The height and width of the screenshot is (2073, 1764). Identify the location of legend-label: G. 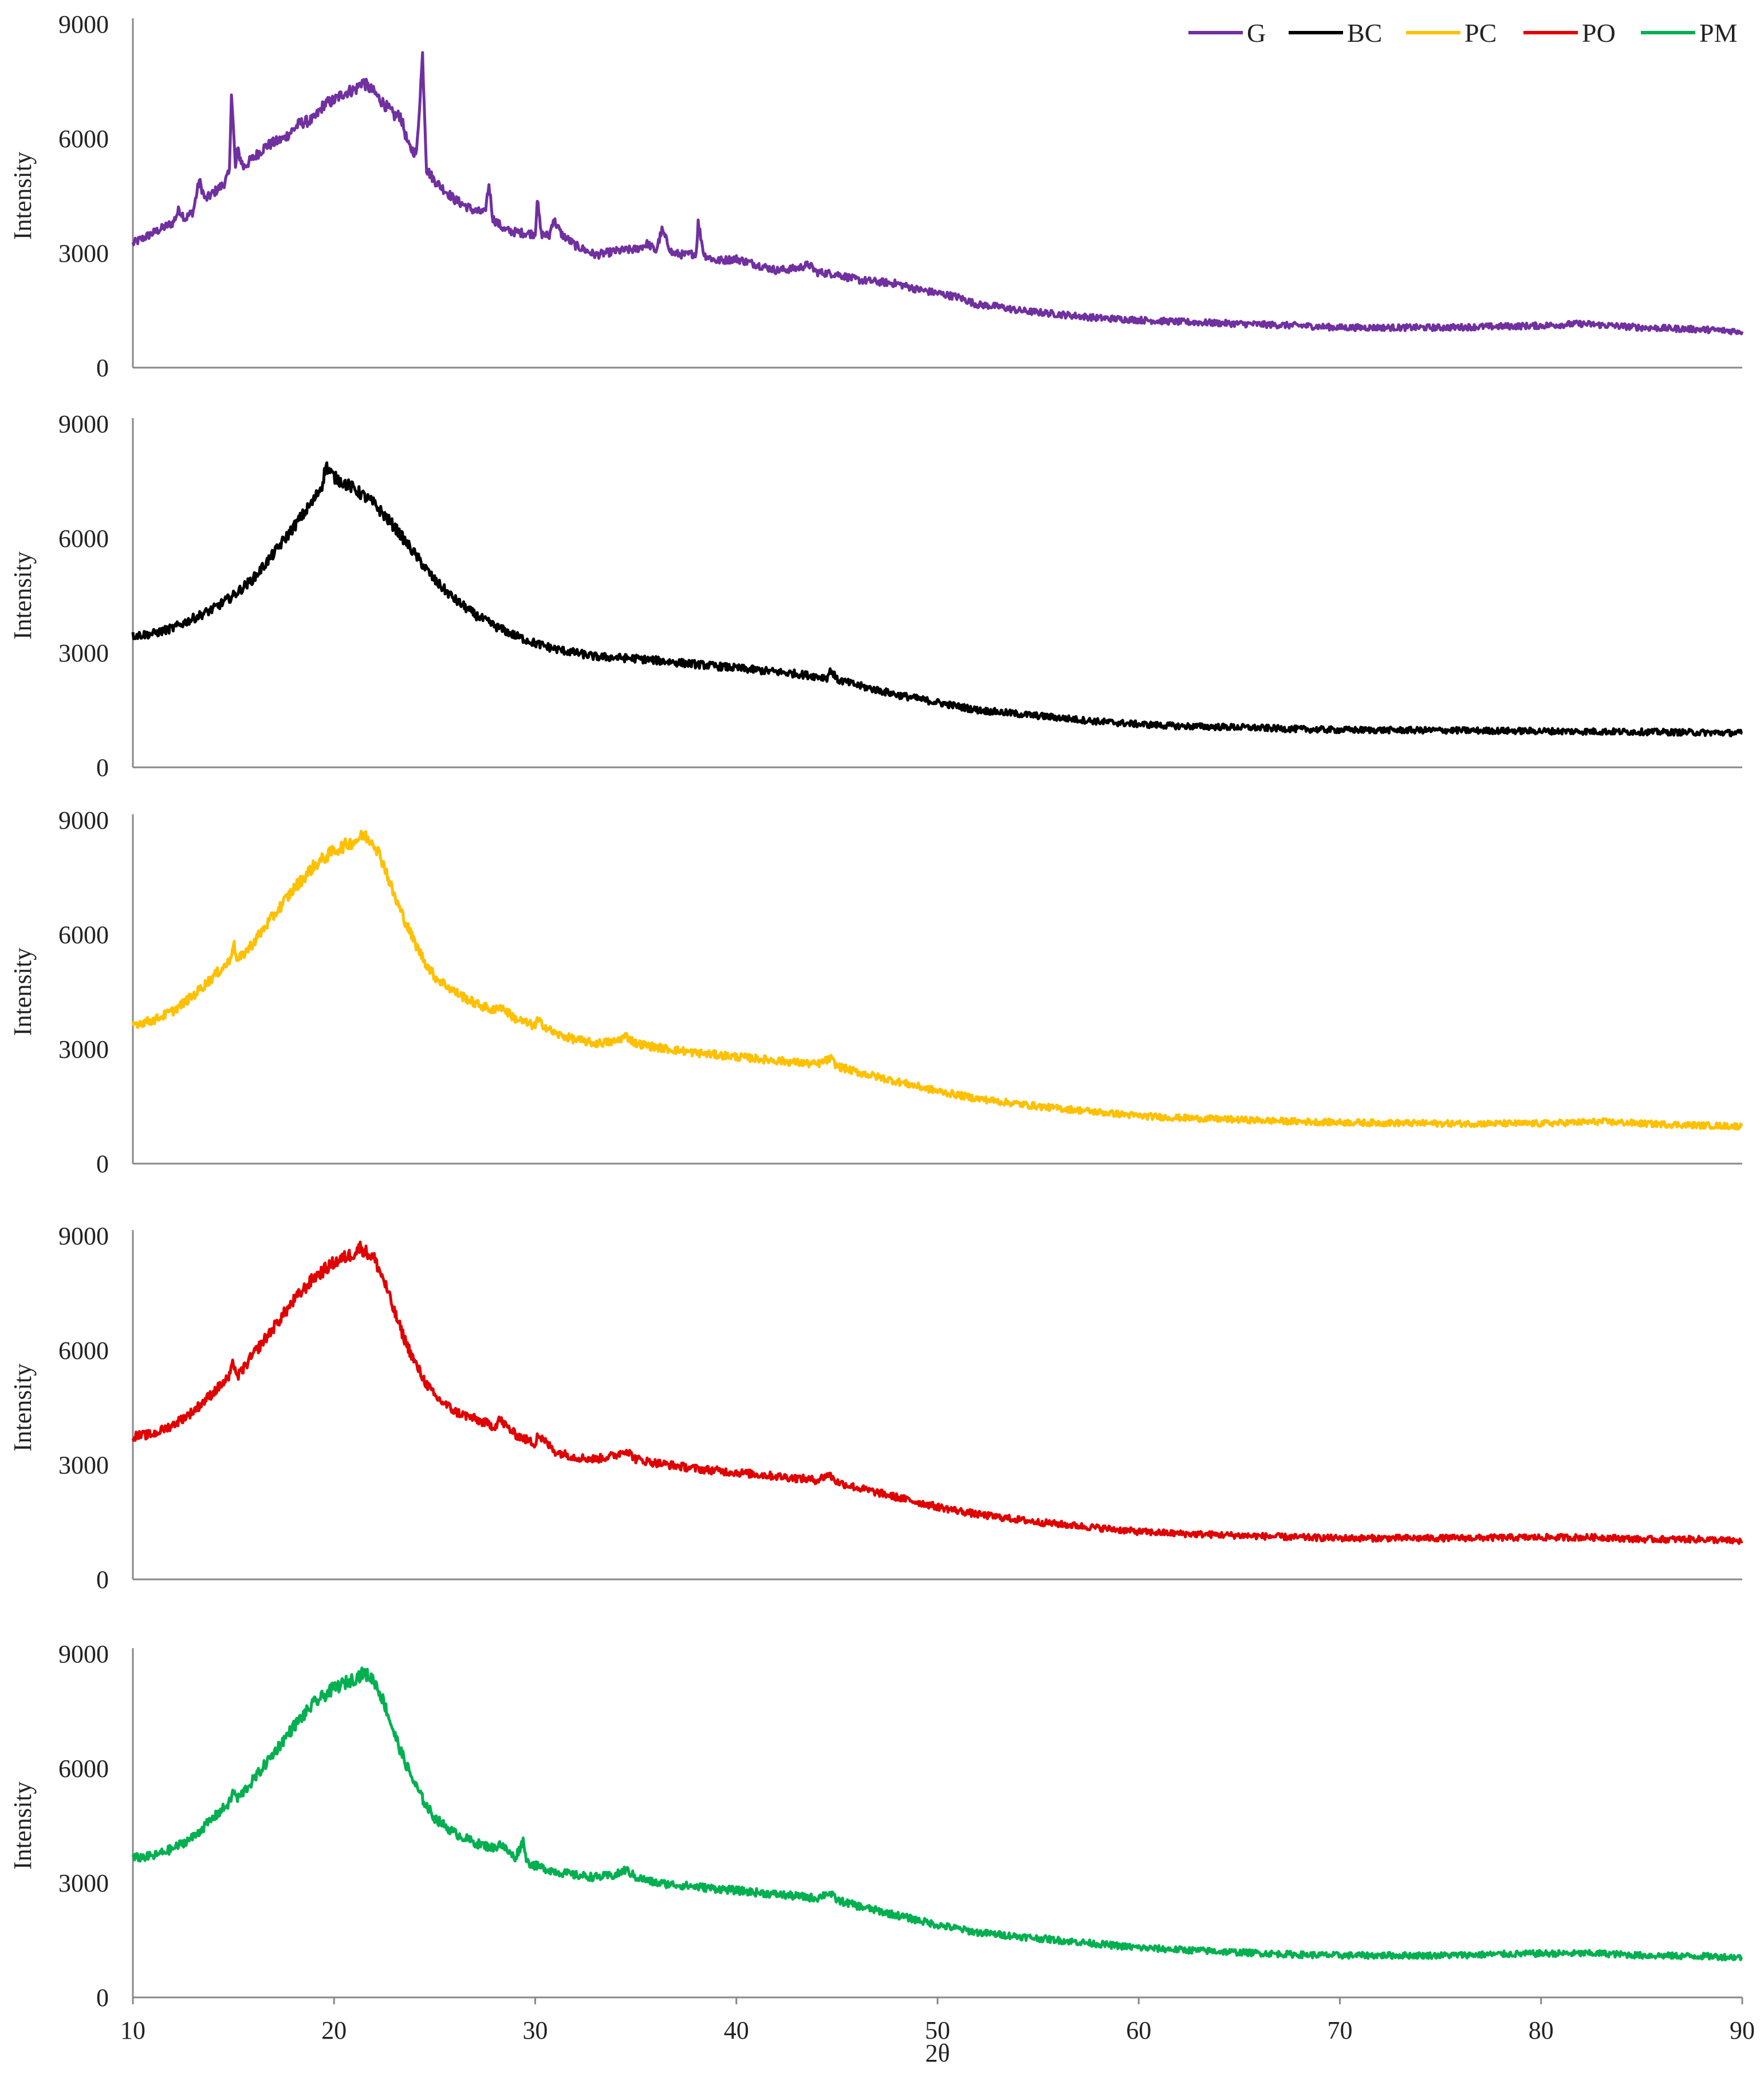
(1256, 33).